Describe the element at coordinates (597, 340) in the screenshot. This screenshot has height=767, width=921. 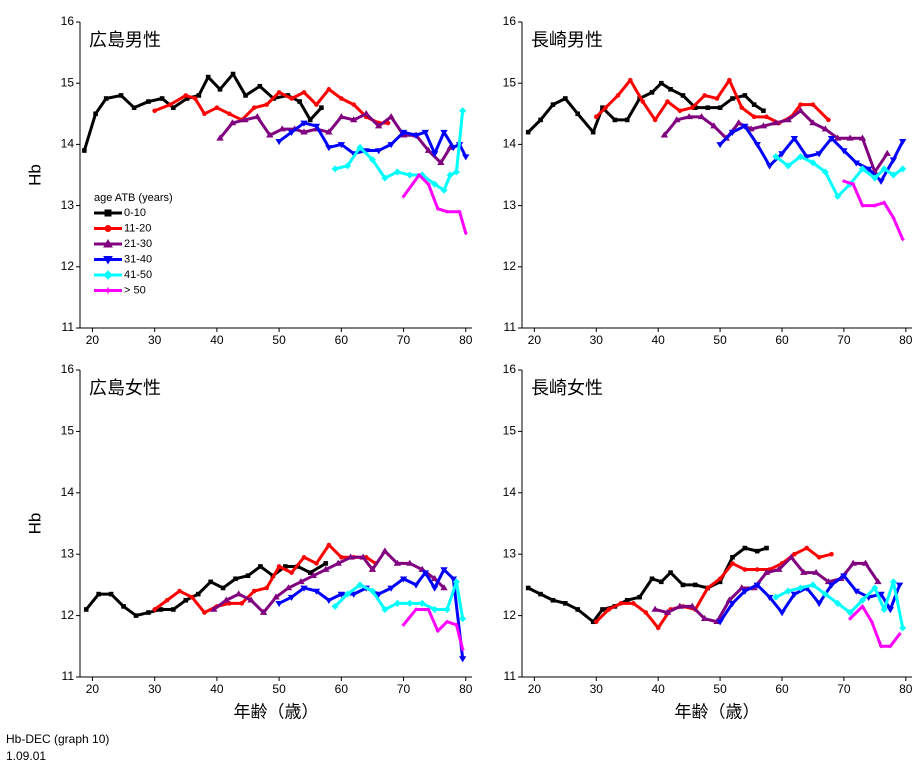
I see `x-tick-label: 30` at that location.